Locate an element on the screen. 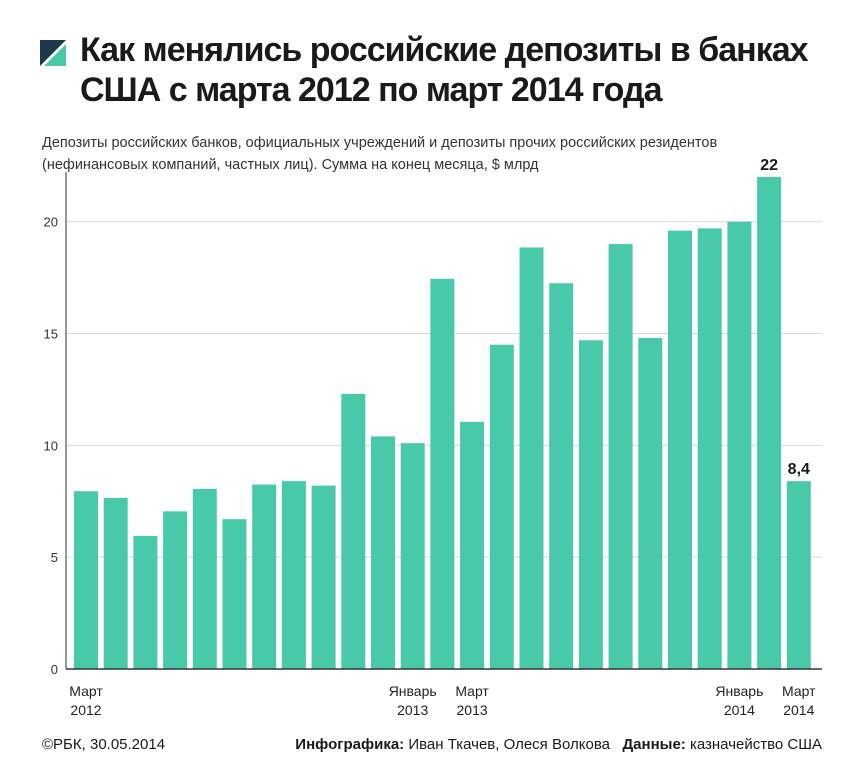  x-tick-label: 2012 is located at coordinates (85, 710).